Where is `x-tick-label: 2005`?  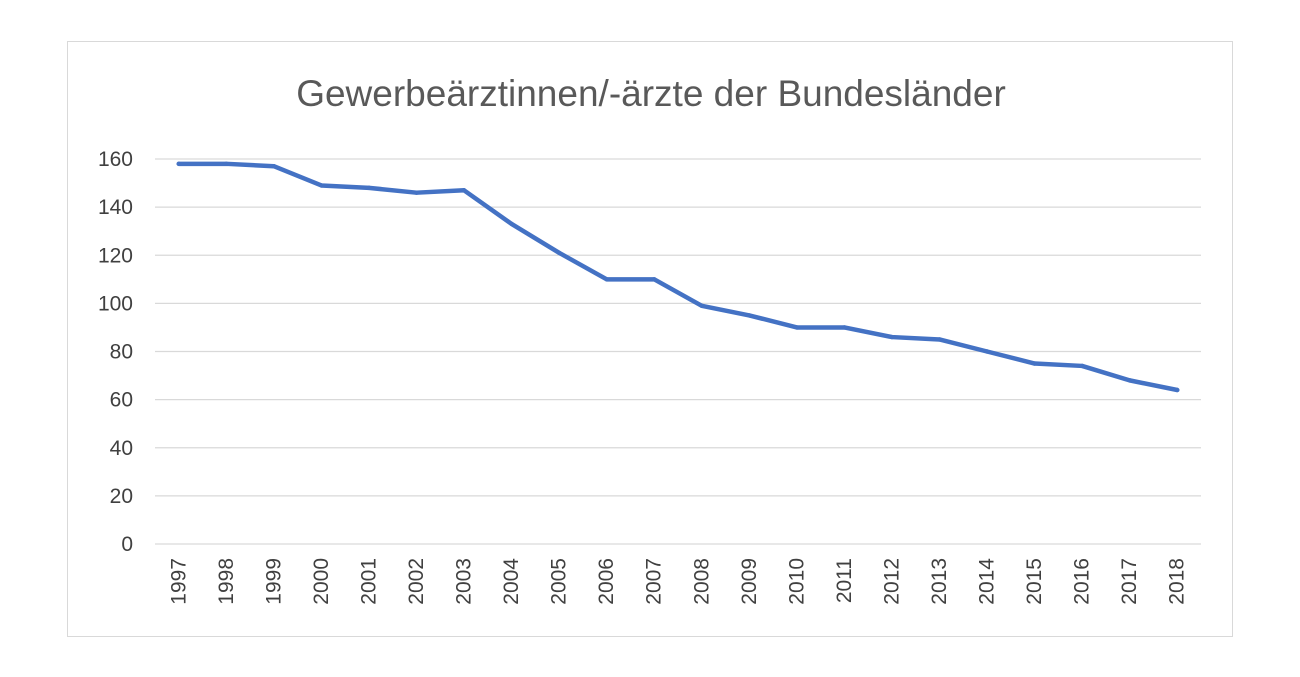
x-tick-label: 2005 is located at coordinates (559, 581).